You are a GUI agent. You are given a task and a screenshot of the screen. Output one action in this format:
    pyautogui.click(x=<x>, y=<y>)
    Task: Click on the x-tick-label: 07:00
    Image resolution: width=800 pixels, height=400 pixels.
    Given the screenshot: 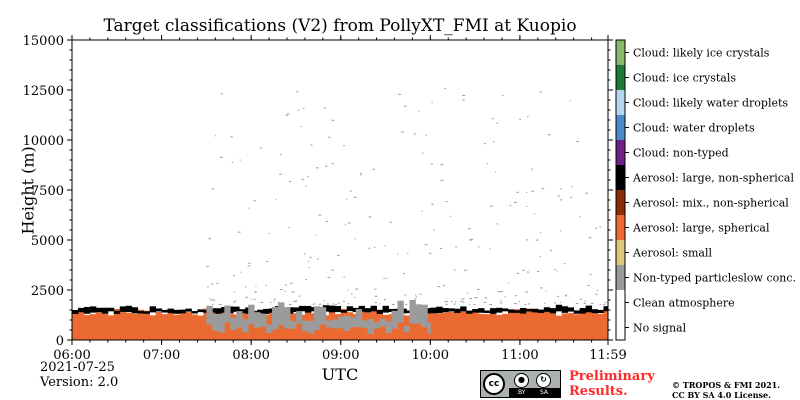 What is the action you would take?
    pyautogui.click(x=161, y=355)
    